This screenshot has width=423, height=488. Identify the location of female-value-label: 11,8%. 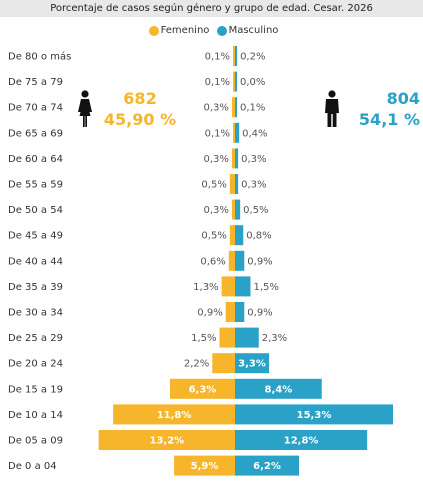
(174, 415).